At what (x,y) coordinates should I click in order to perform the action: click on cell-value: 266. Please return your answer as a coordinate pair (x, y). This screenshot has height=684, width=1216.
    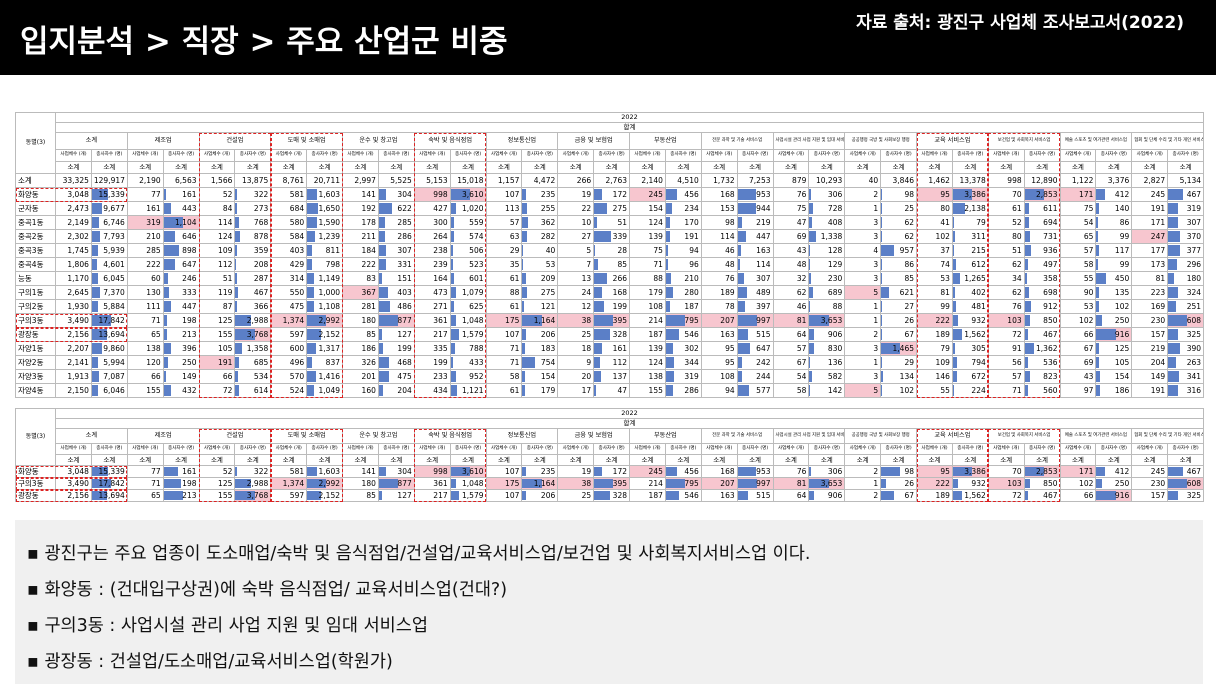
    Looking at the image, I should click on (584, 180).